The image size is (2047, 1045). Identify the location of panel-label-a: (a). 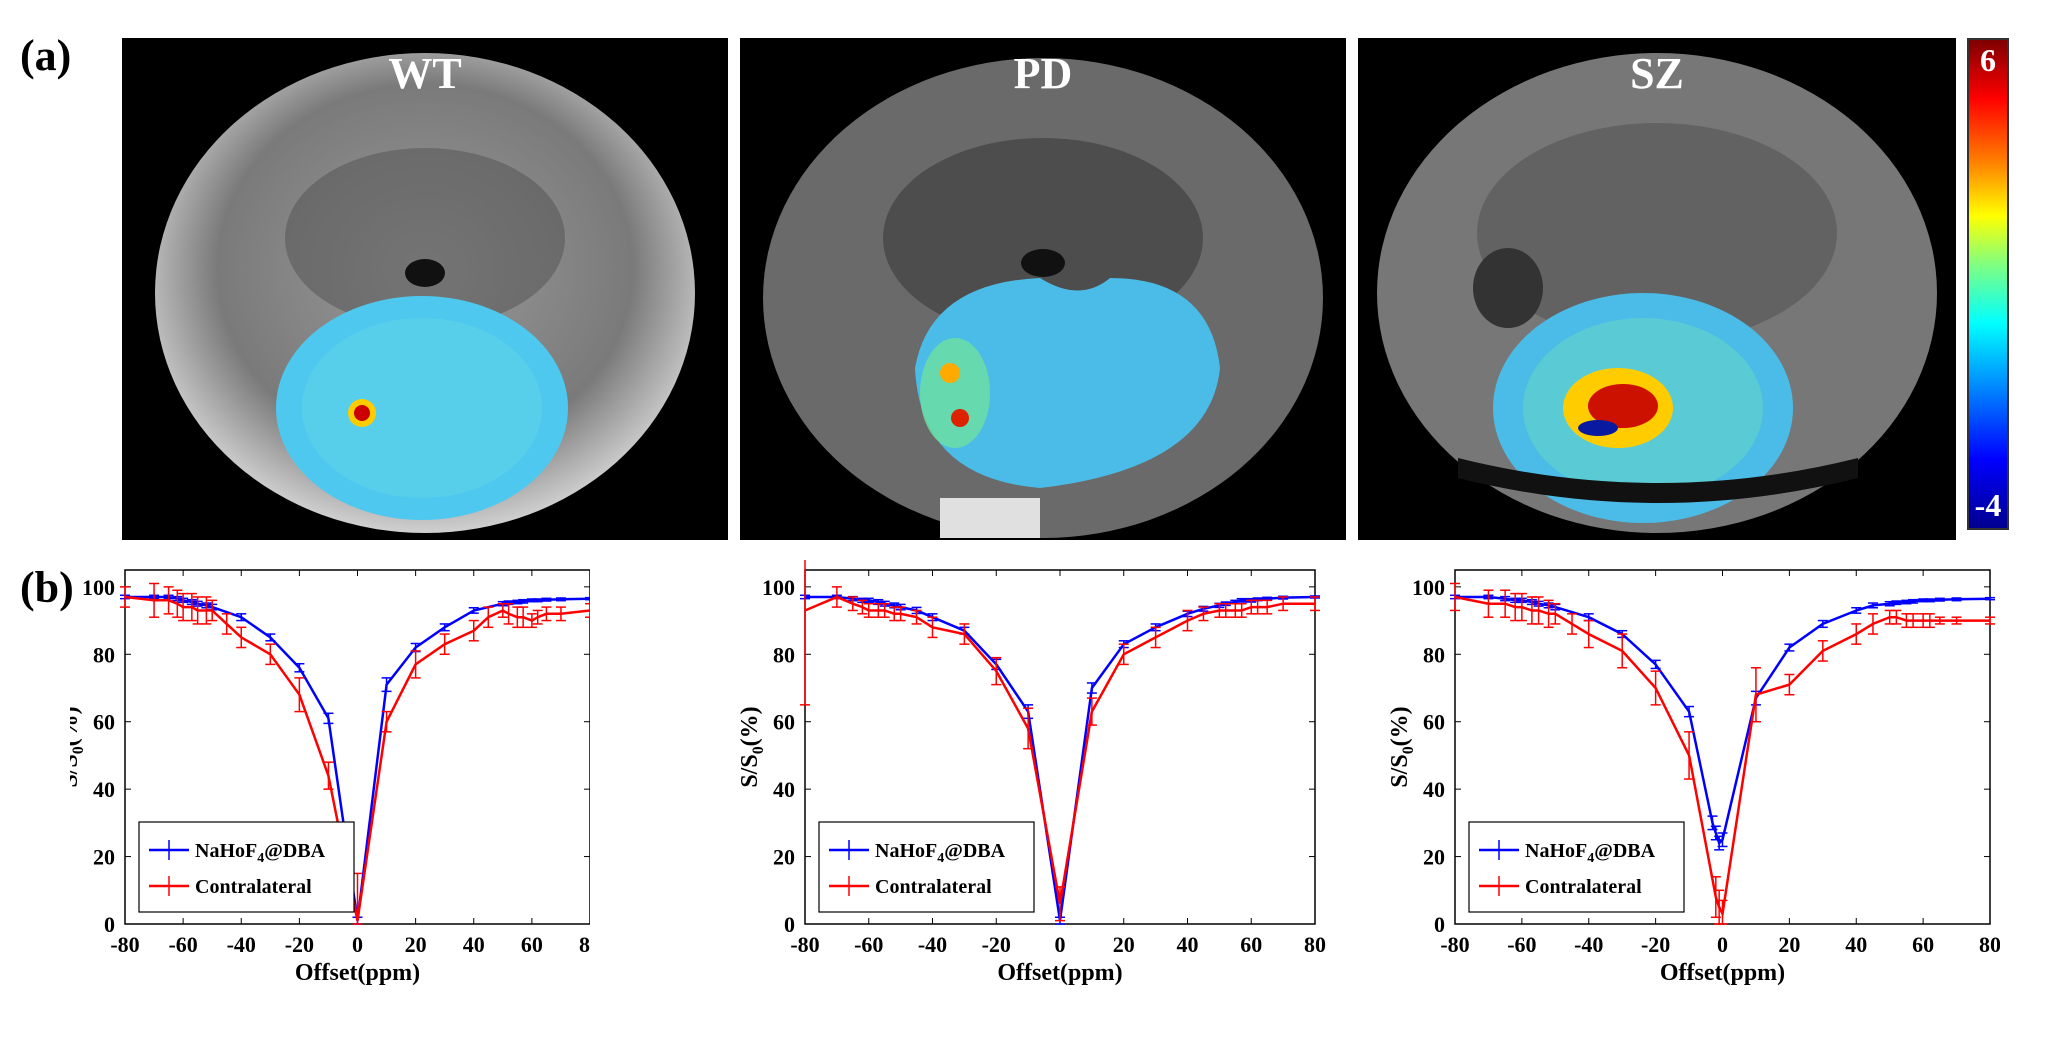
(46, 55).